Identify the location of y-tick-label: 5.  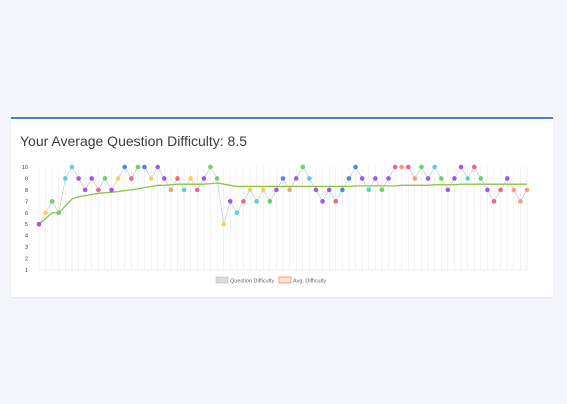
(26, 225).